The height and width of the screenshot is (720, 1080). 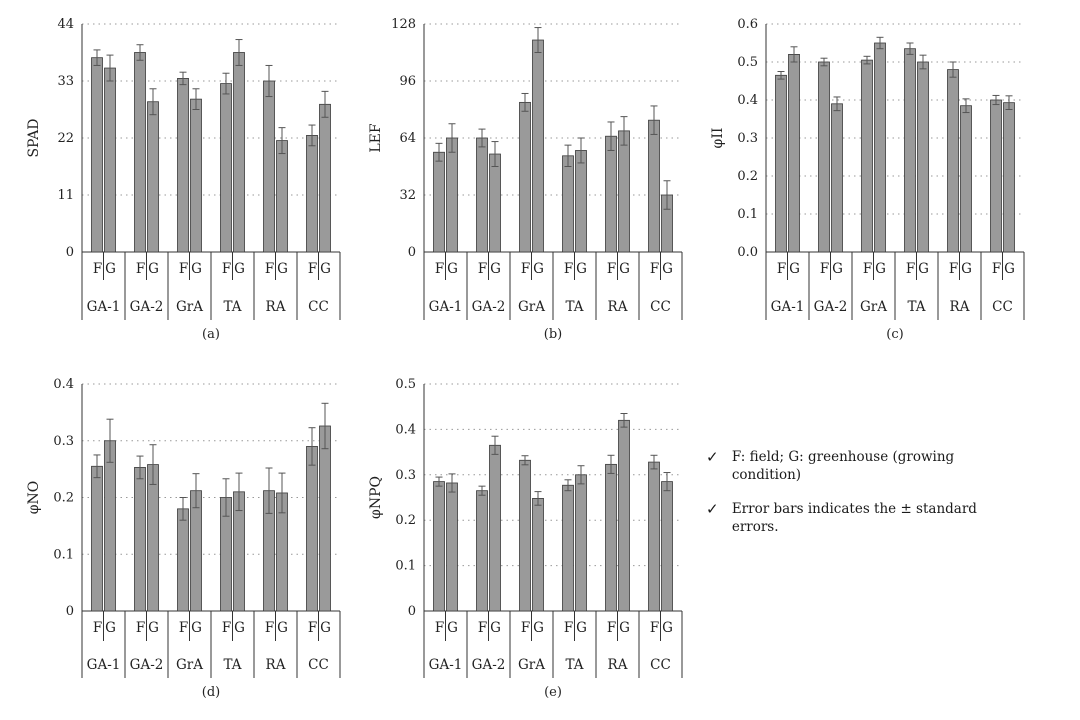 I want to click on y-tick-label: 33, so click(x=65, y=81).